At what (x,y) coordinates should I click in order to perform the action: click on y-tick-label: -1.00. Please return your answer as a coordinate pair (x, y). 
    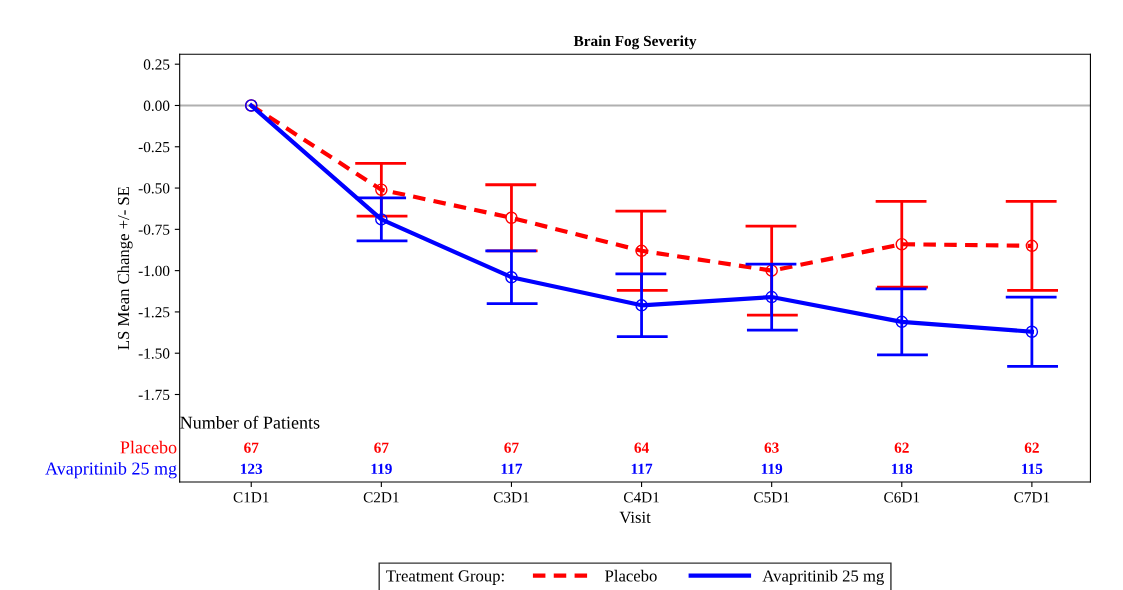
    Looking at the image, I should click on (154, 271).